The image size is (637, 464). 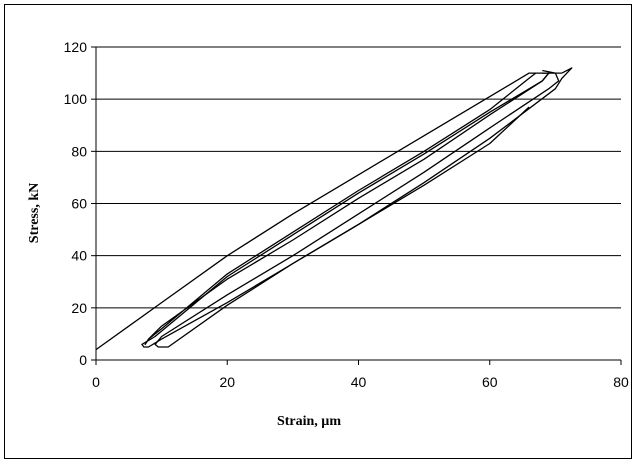 What do you see at coordinates (76, 99) in the screenshot?
I see `y-tick-label-100: 100` at bounding box center [76, 99].